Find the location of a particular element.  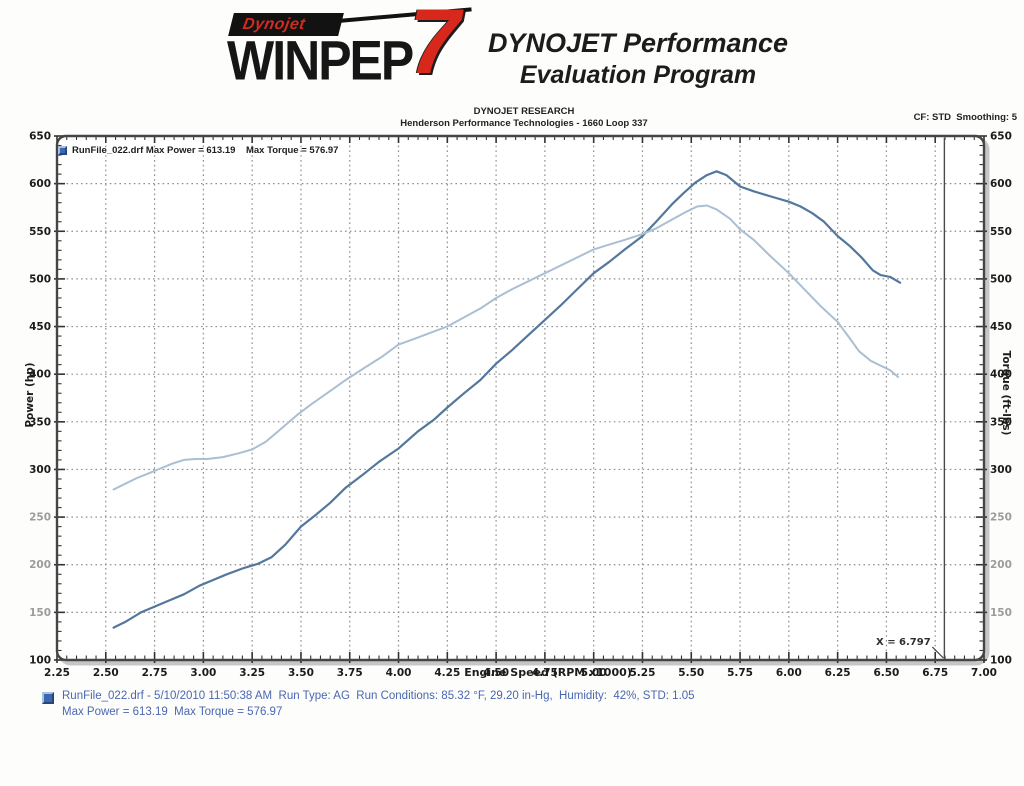

svg-text: 5.00 is located at coordinates (594, 673).